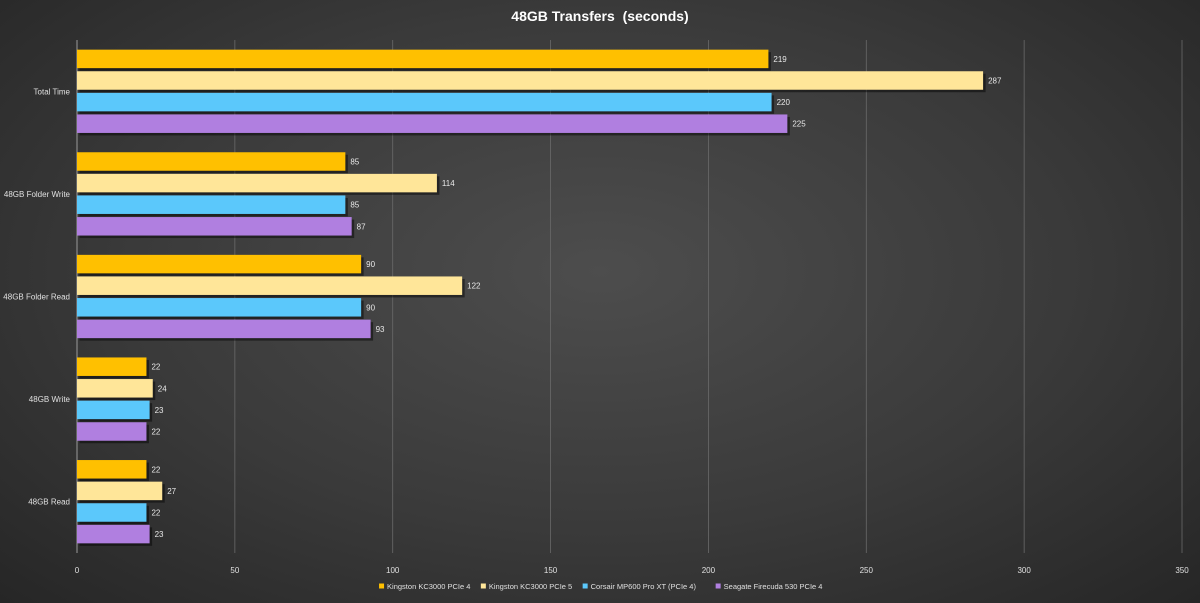  I want to click on legend-item: Kingston KC3000 PCIe 5, so click(526, 586).